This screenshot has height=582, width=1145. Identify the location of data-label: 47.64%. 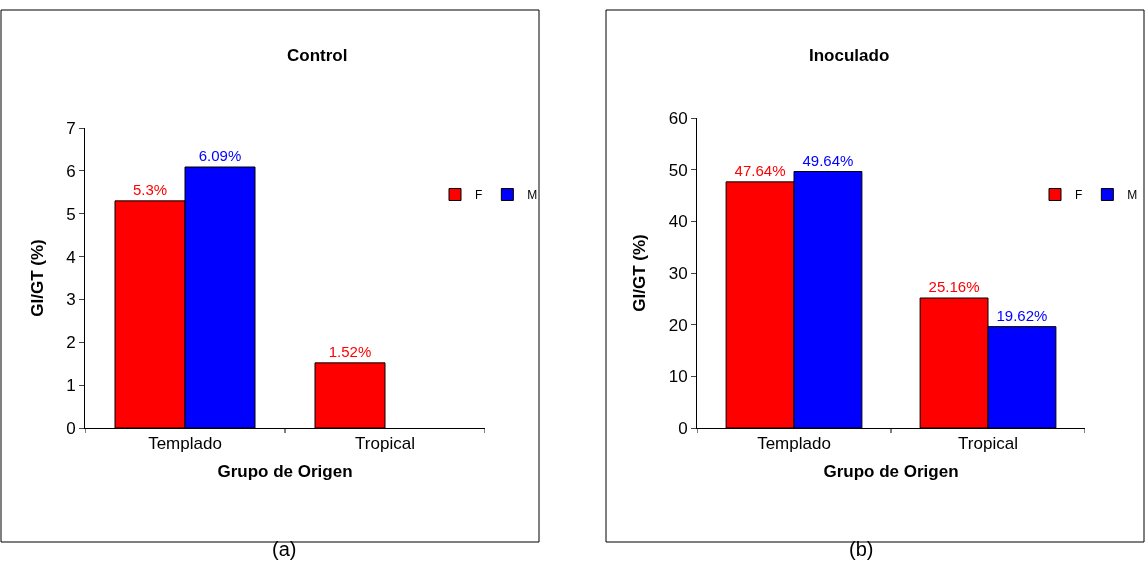
(760, 170).